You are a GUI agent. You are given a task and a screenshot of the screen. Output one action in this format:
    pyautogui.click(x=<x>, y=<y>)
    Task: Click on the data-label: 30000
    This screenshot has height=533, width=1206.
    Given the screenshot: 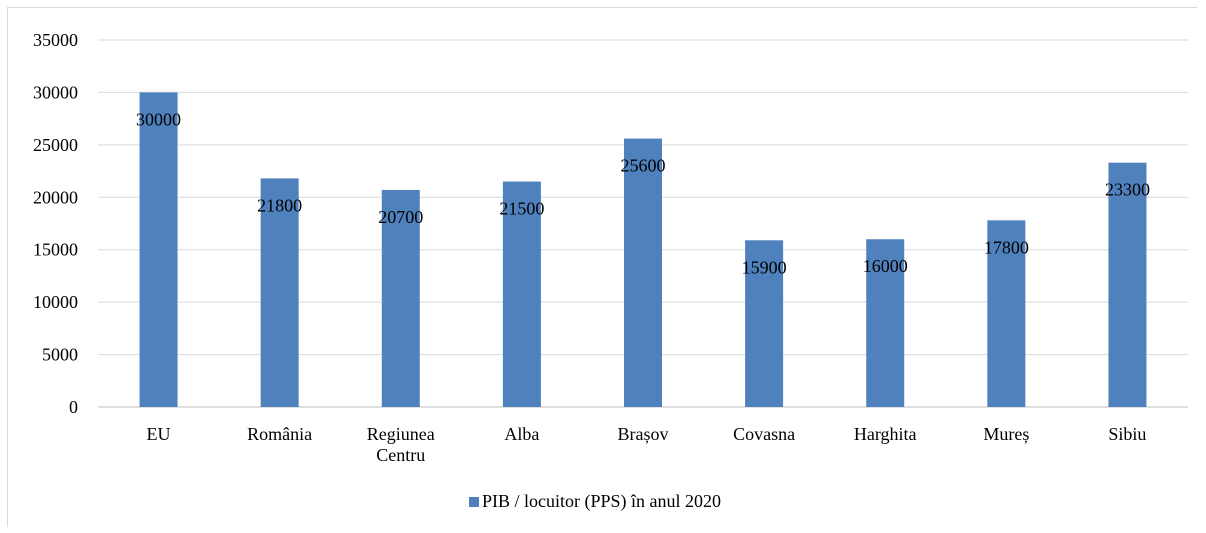 What is the action you would take?
    pyautogui.click(x=158, y=119)
    